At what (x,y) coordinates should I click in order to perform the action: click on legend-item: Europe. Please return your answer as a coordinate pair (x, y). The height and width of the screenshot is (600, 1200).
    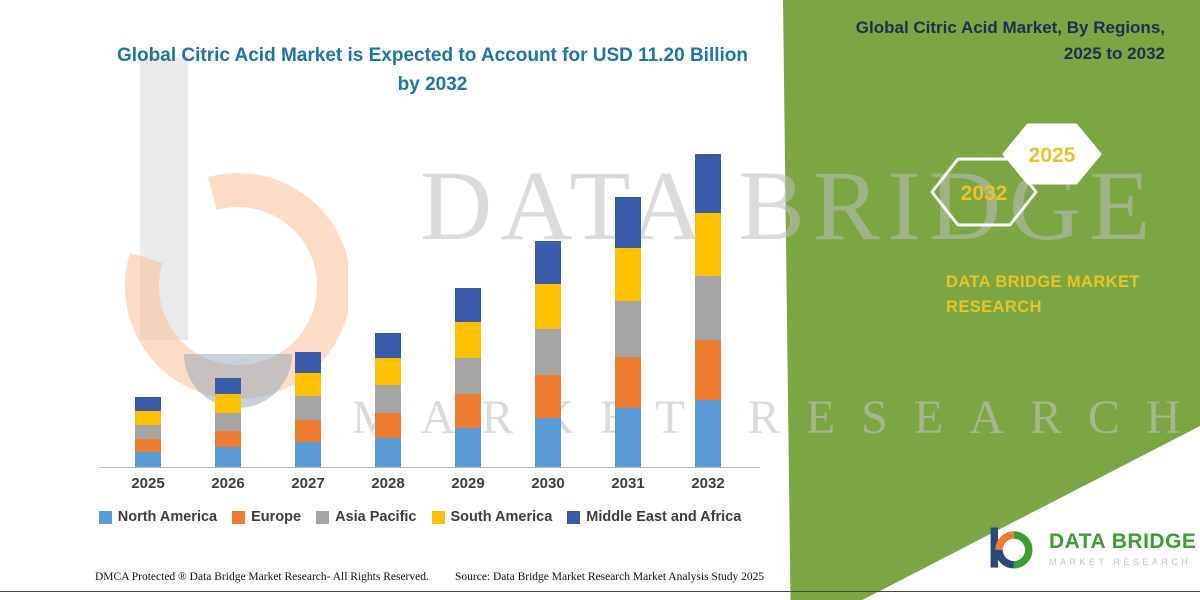
    Looking at the image, I should click on (266, 517).